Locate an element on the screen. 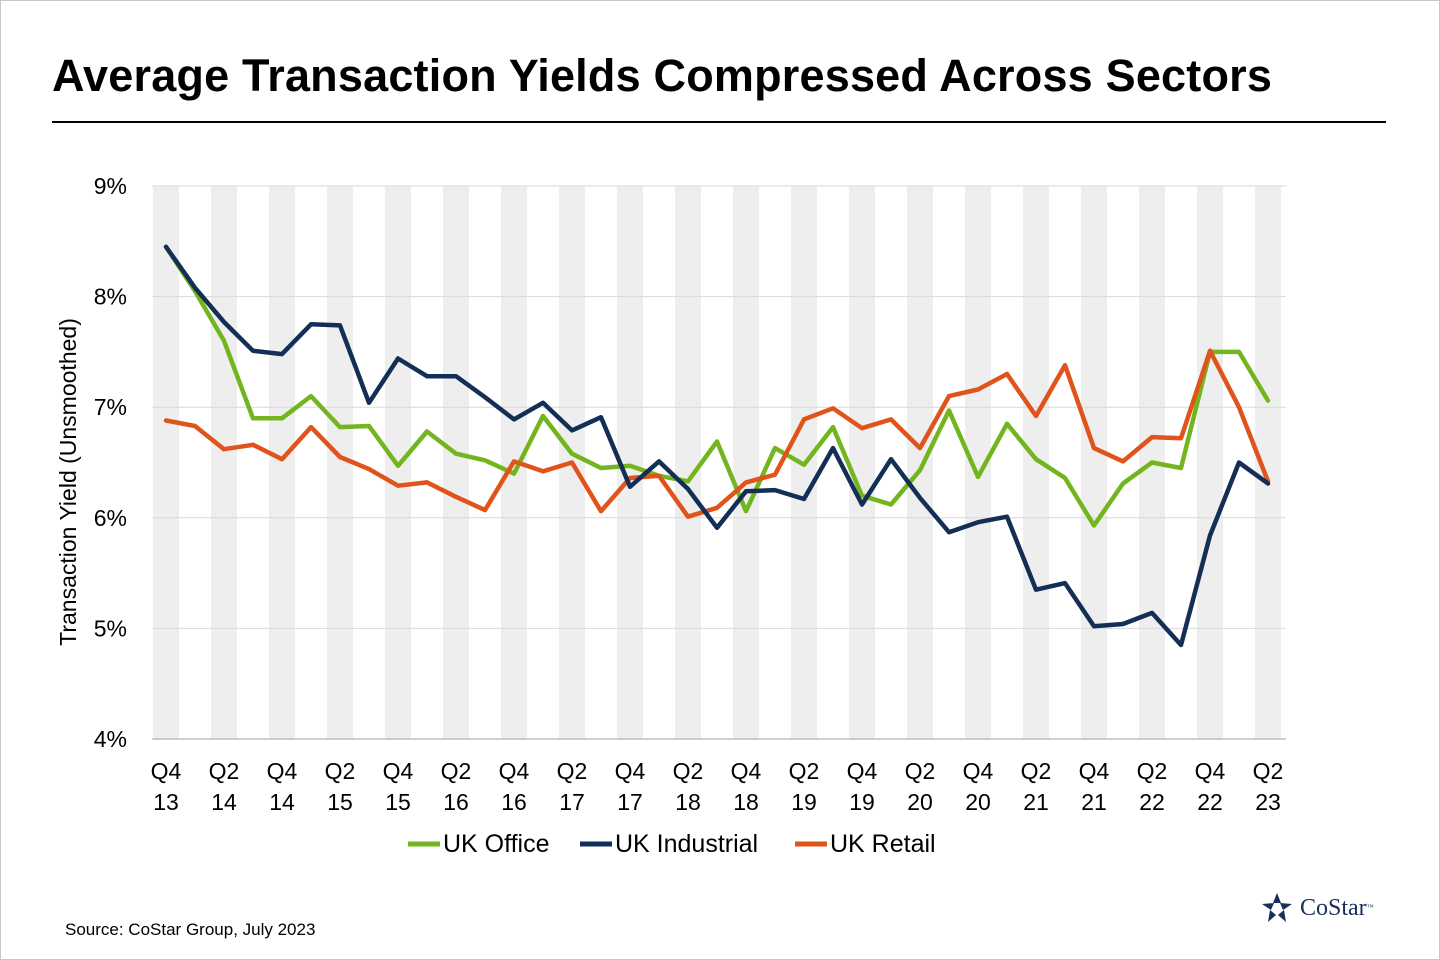 Image resolution: width=1440 pixels, height=960 pixels. x-tick-label-year: 13 is located at coordinates (166, 802).